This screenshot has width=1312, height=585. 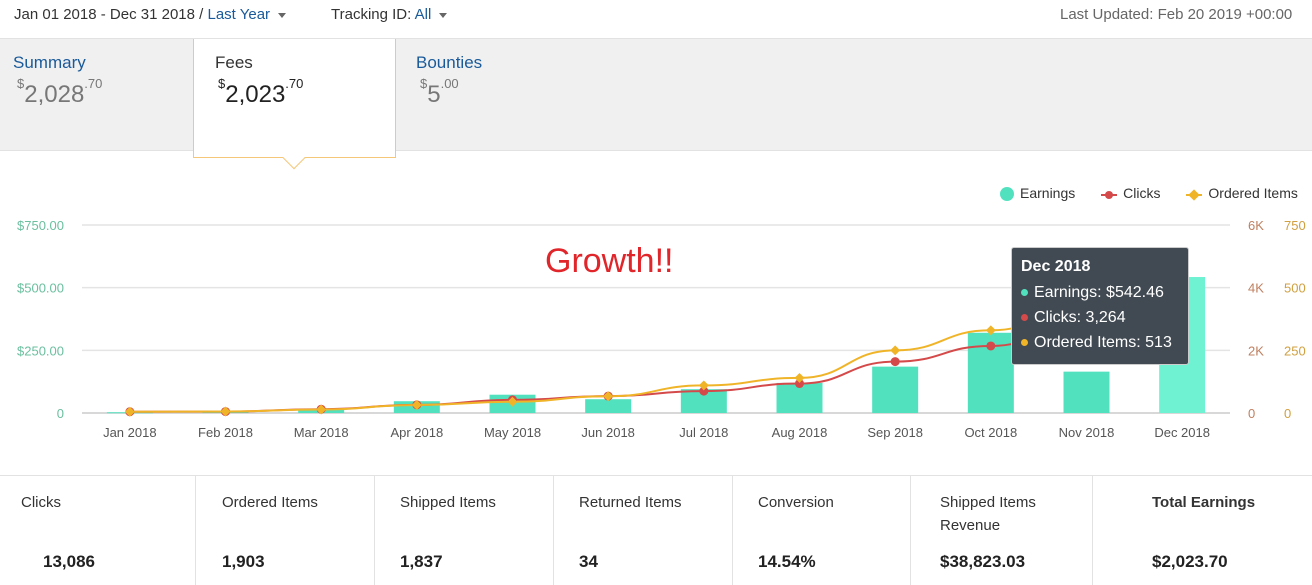 I want to click on x-axis-tick: May 2018, so click(x=512, y=432).